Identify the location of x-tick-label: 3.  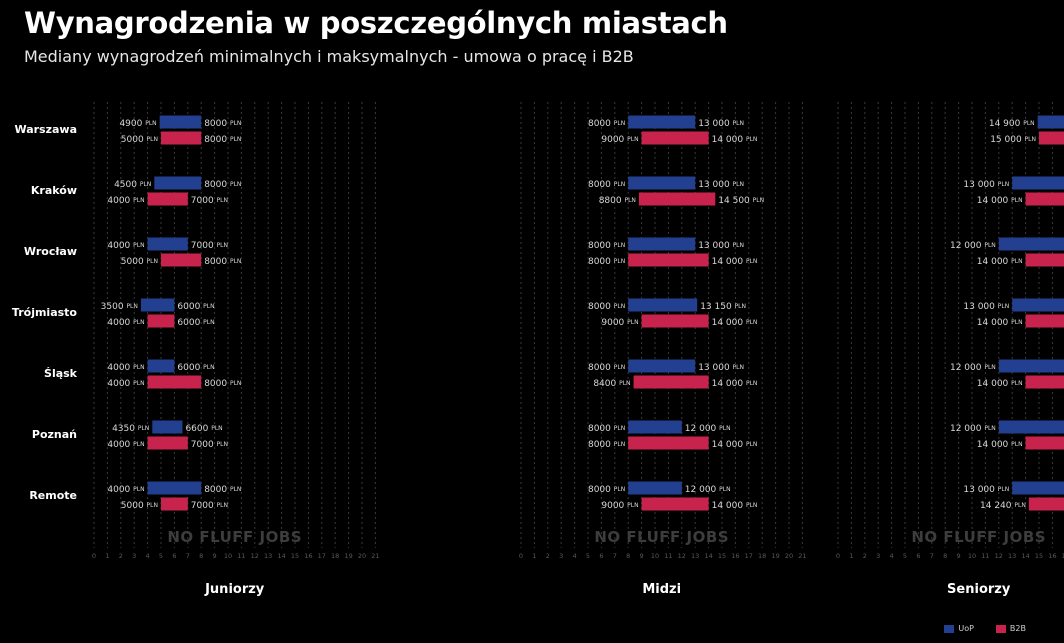
(561, 556).